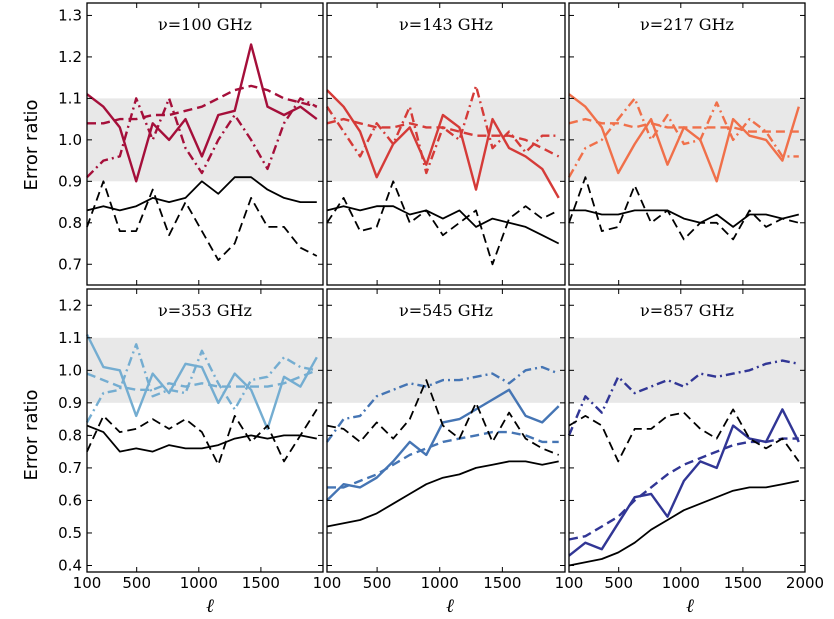 The height and width of the screenshot is (619, 834). What do you see at coordinates (205, 24) in the screenshot?
I see `panel-title: ν=100 GHz` at bounding box center [205, 24].